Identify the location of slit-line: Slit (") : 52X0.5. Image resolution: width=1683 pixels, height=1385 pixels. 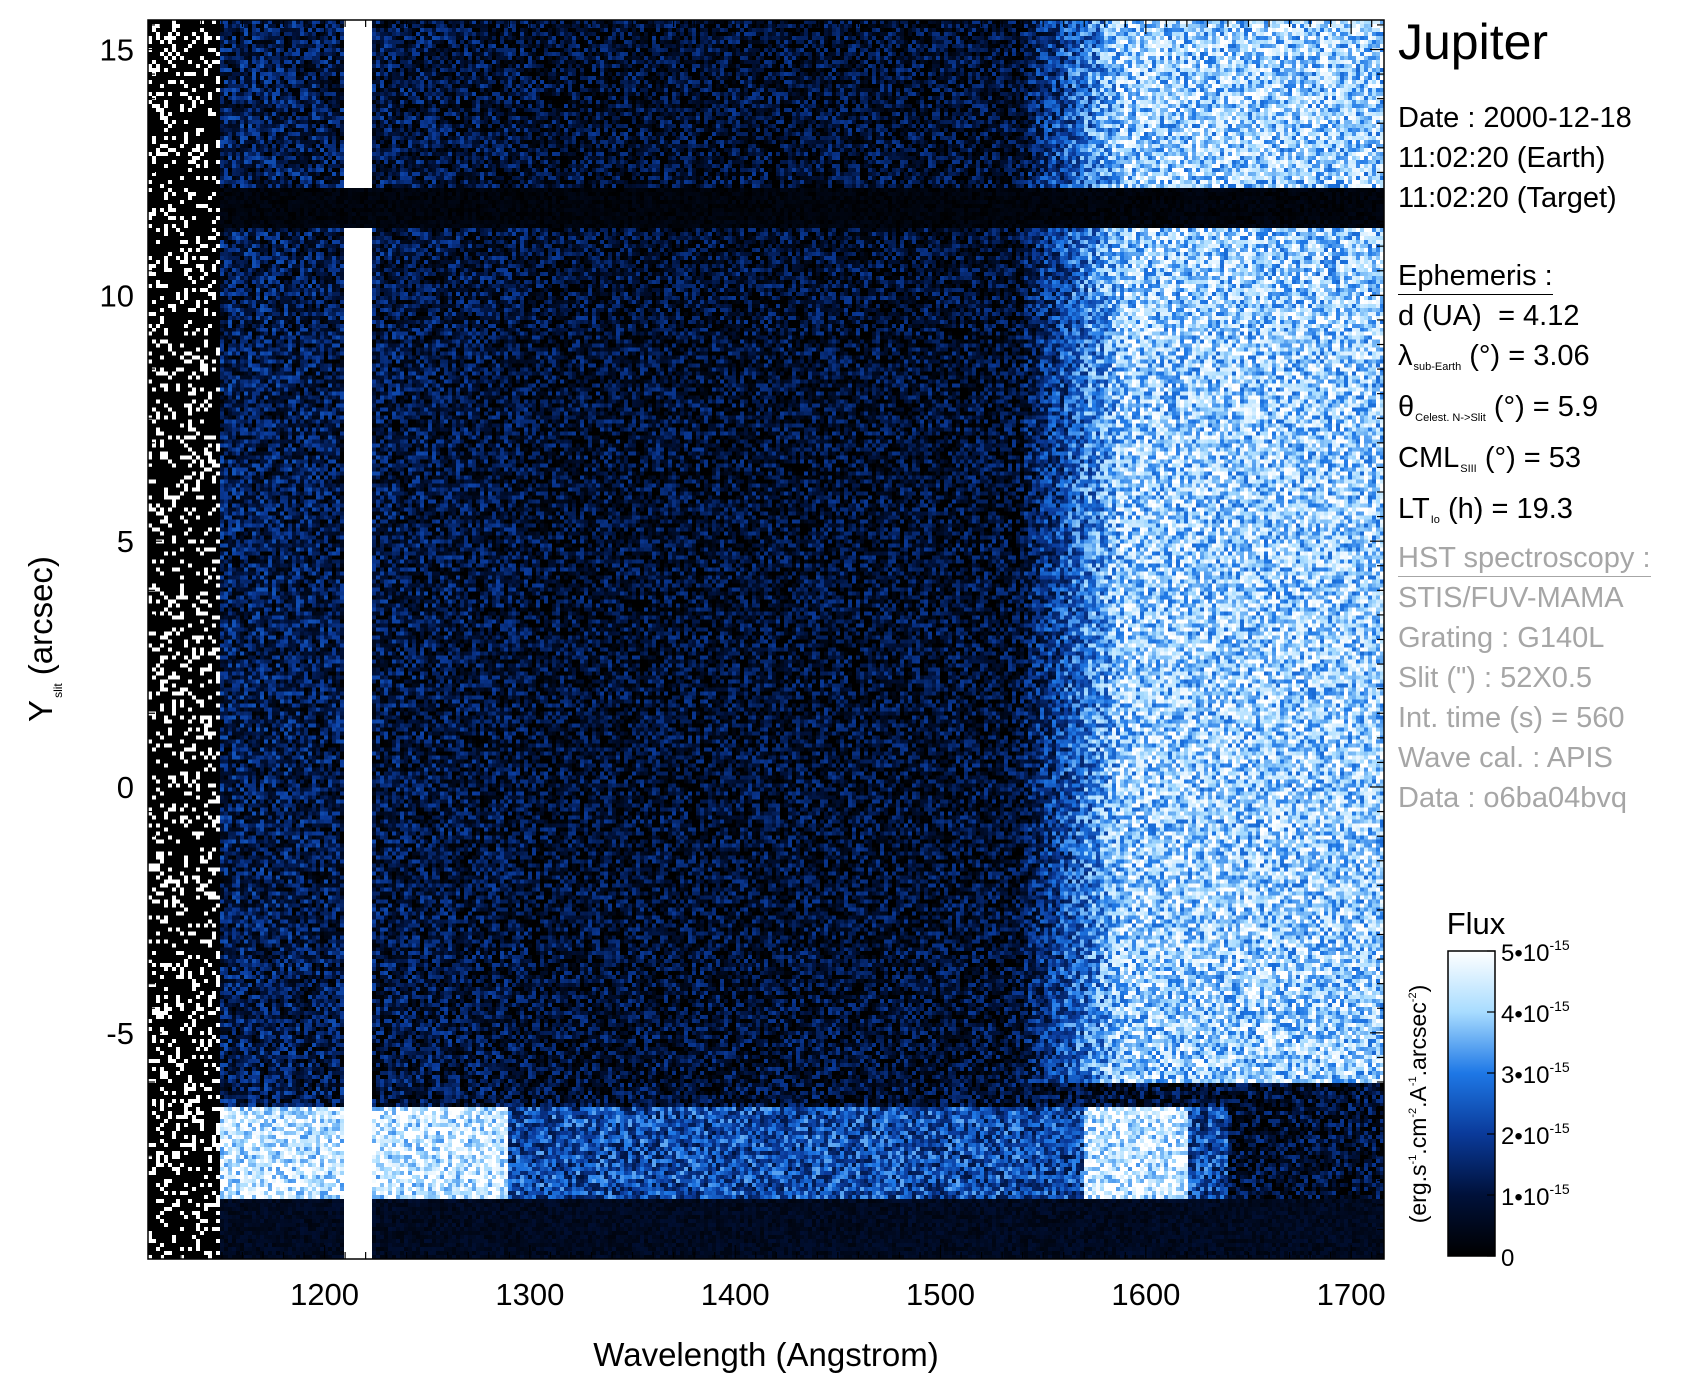
(1495, 678).